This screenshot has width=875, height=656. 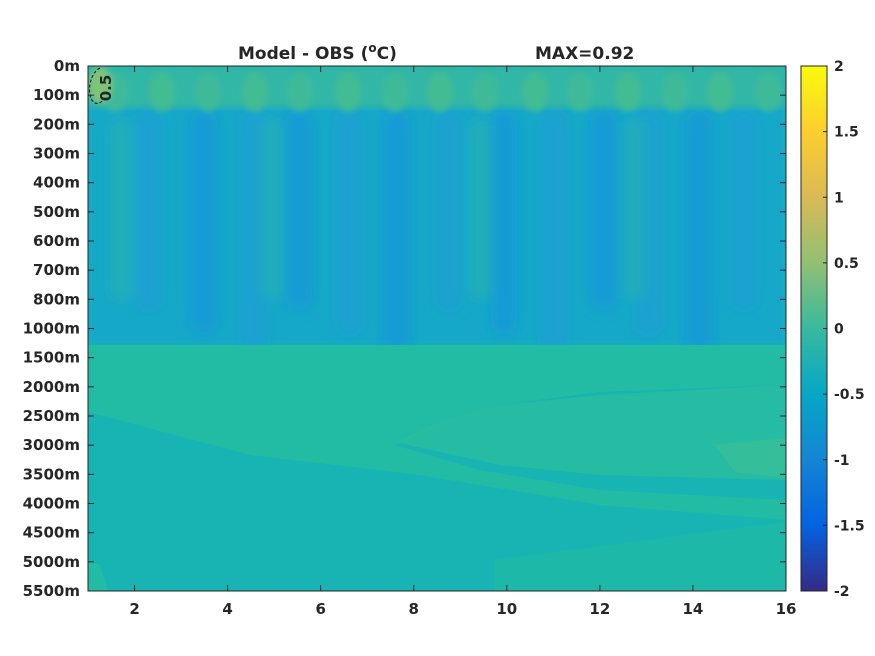 I want to click on x-tick-label: 6, so click(x=320, y=609).